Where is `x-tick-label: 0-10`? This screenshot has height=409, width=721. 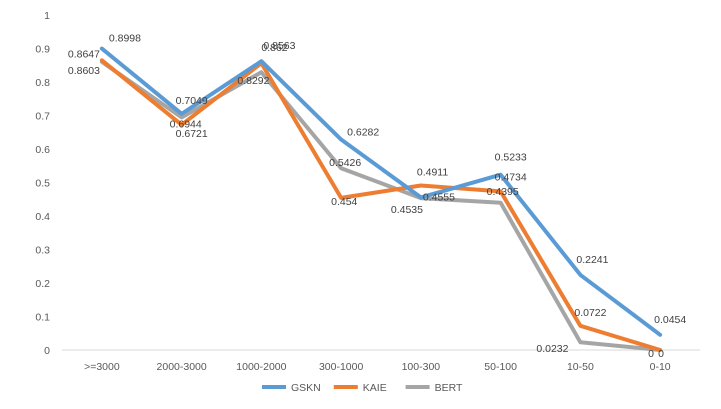
x-tick-label: 0-10 is located at coordinates (660, 367).